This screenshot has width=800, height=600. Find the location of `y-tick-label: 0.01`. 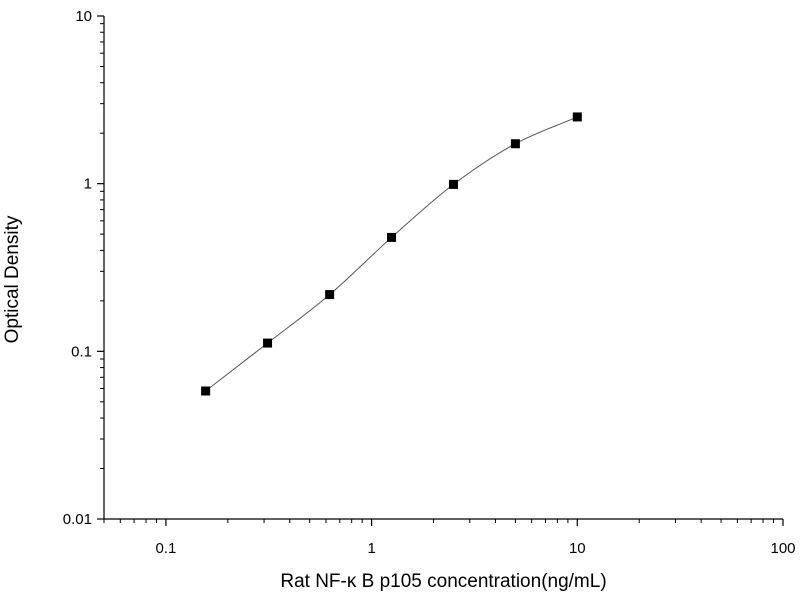

y-tick-label: 0.01 is located at coordinates (77, 519).